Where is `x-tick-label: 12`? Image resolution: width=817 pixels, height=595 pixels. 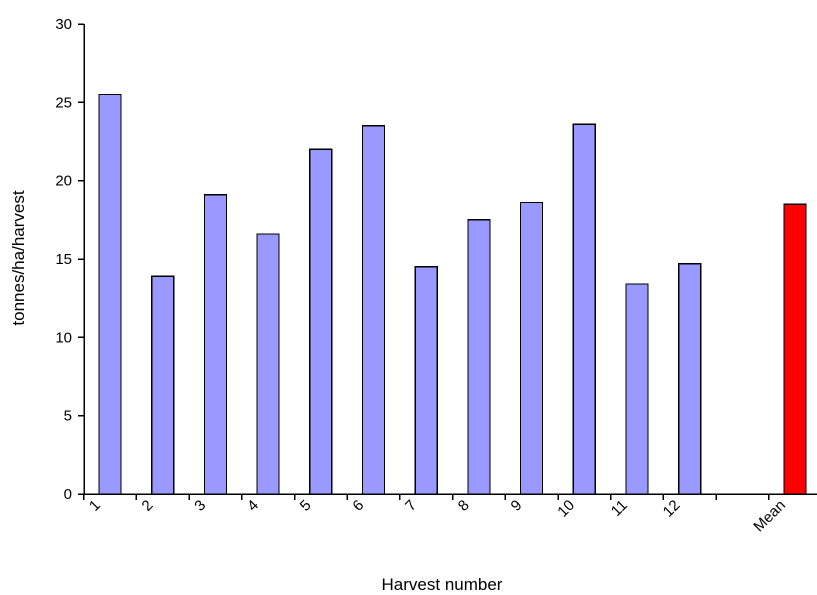 x-tick-label: 12 is located at coordinates (672, 509).